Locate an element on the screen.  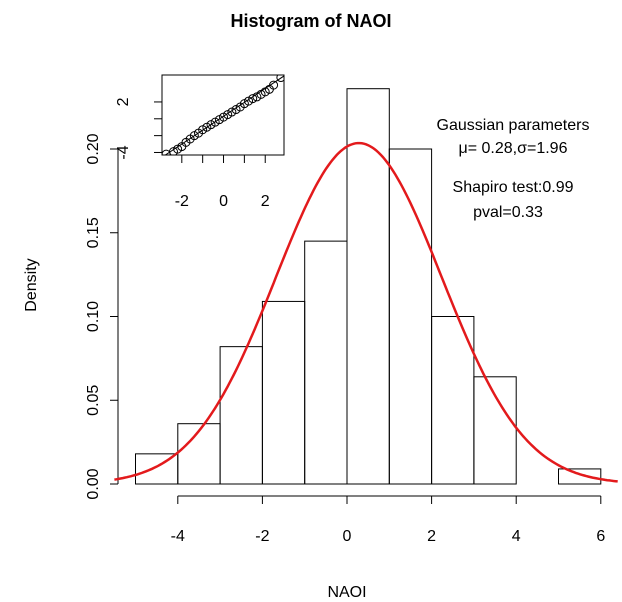
y-tick-label: -4 is located at coordinates (123, 152).